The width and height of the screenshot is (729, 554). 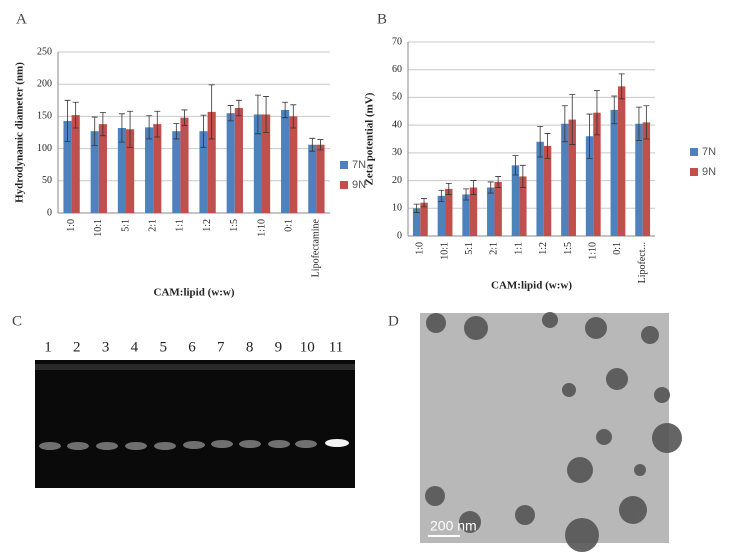 What do you see at coordinates (397, 152) in the screenshot?
I see `y-tick-label: 30` at bounding box center [397, 152].